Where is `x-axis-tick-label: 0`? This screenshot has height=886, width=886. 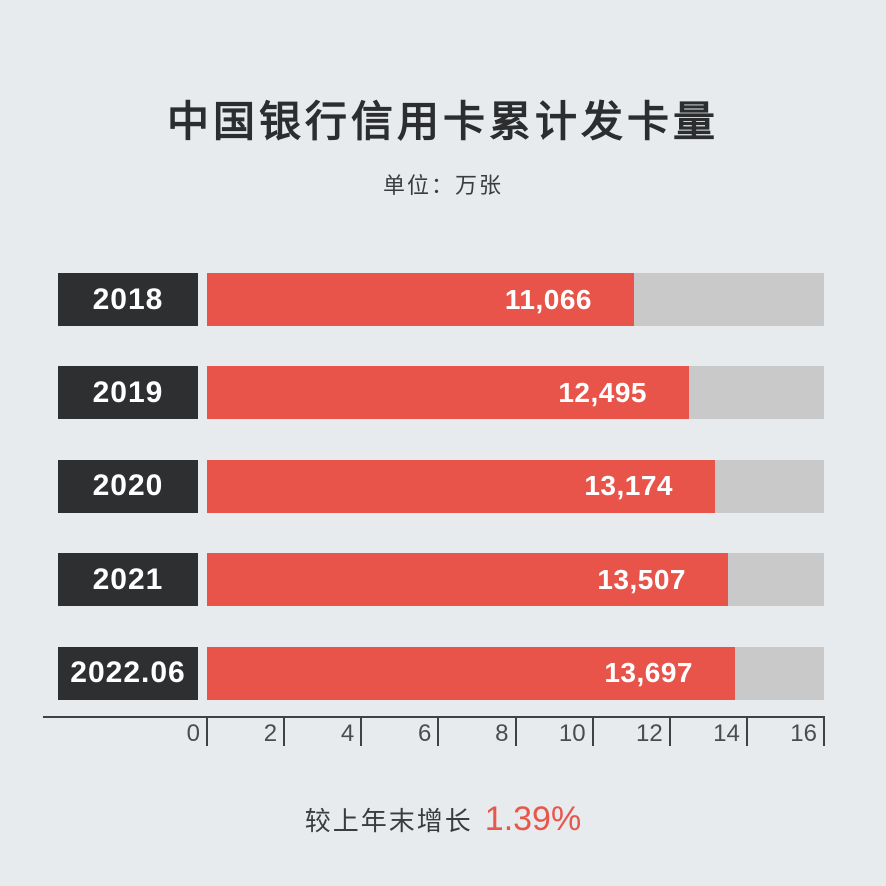
x-axis-tick-label: 0 is located at coordinates (193, 733).